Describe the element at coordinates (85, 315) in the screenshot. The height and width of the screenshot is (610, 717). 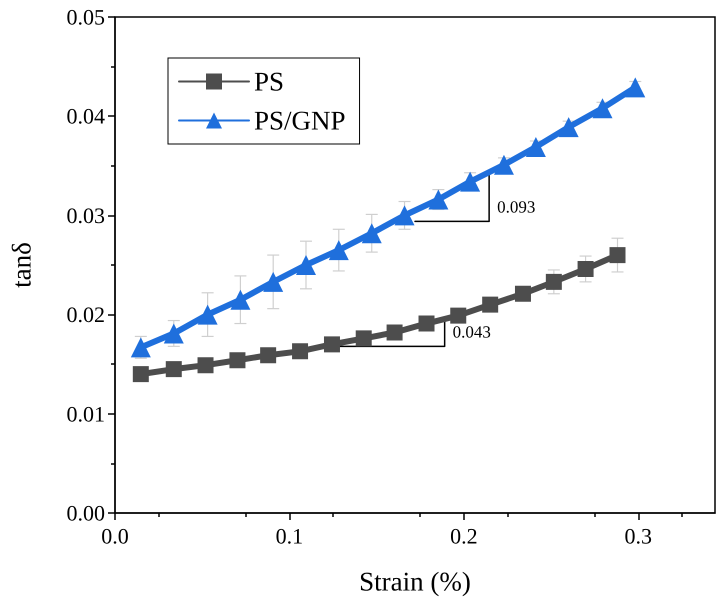
I see `y-tick-label: 0.02` at that location.